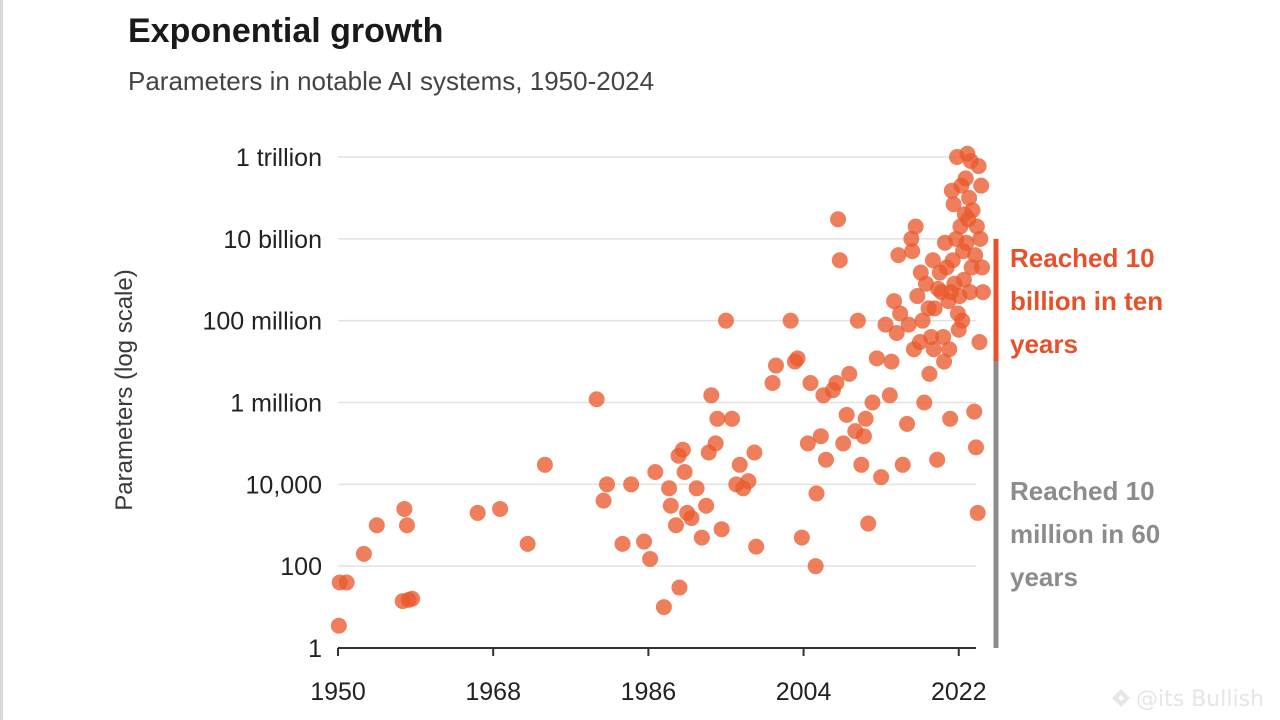  What do you see at coordinates (804, 692) in the screenshot?
I see `x-tick-label: 2004` at bounding box center [804, 692].